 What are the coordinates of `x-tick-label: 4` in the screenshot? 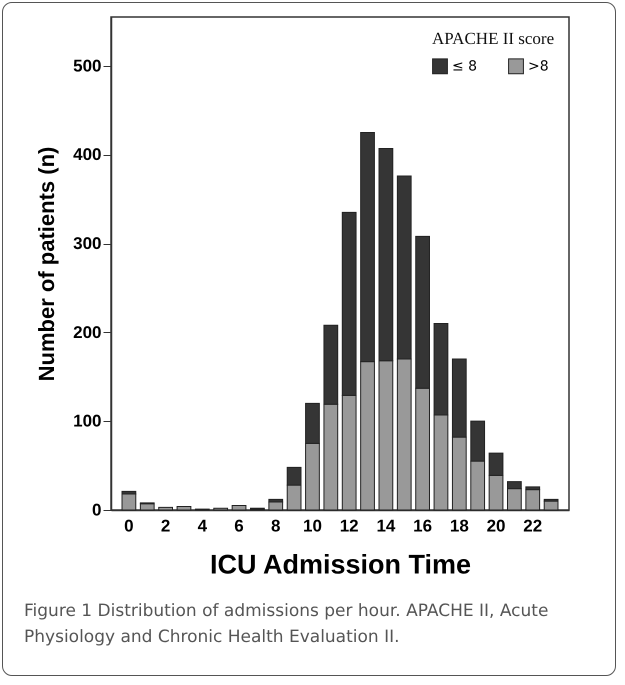 It's located at (203, 526).